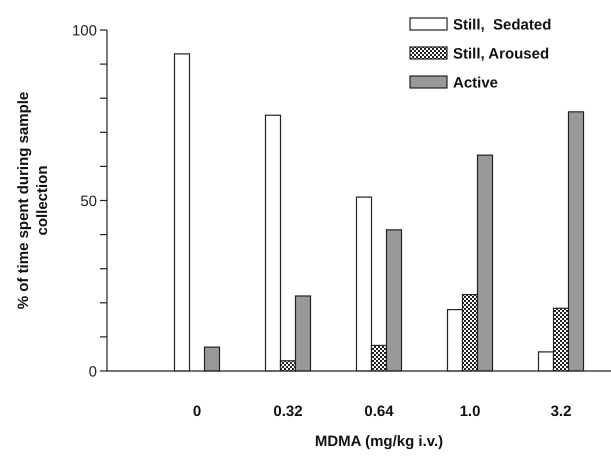 The image size is (611, 460). I want to click on x-axis-title: MDMA (mg/kg i.v.), so click(379, 441).